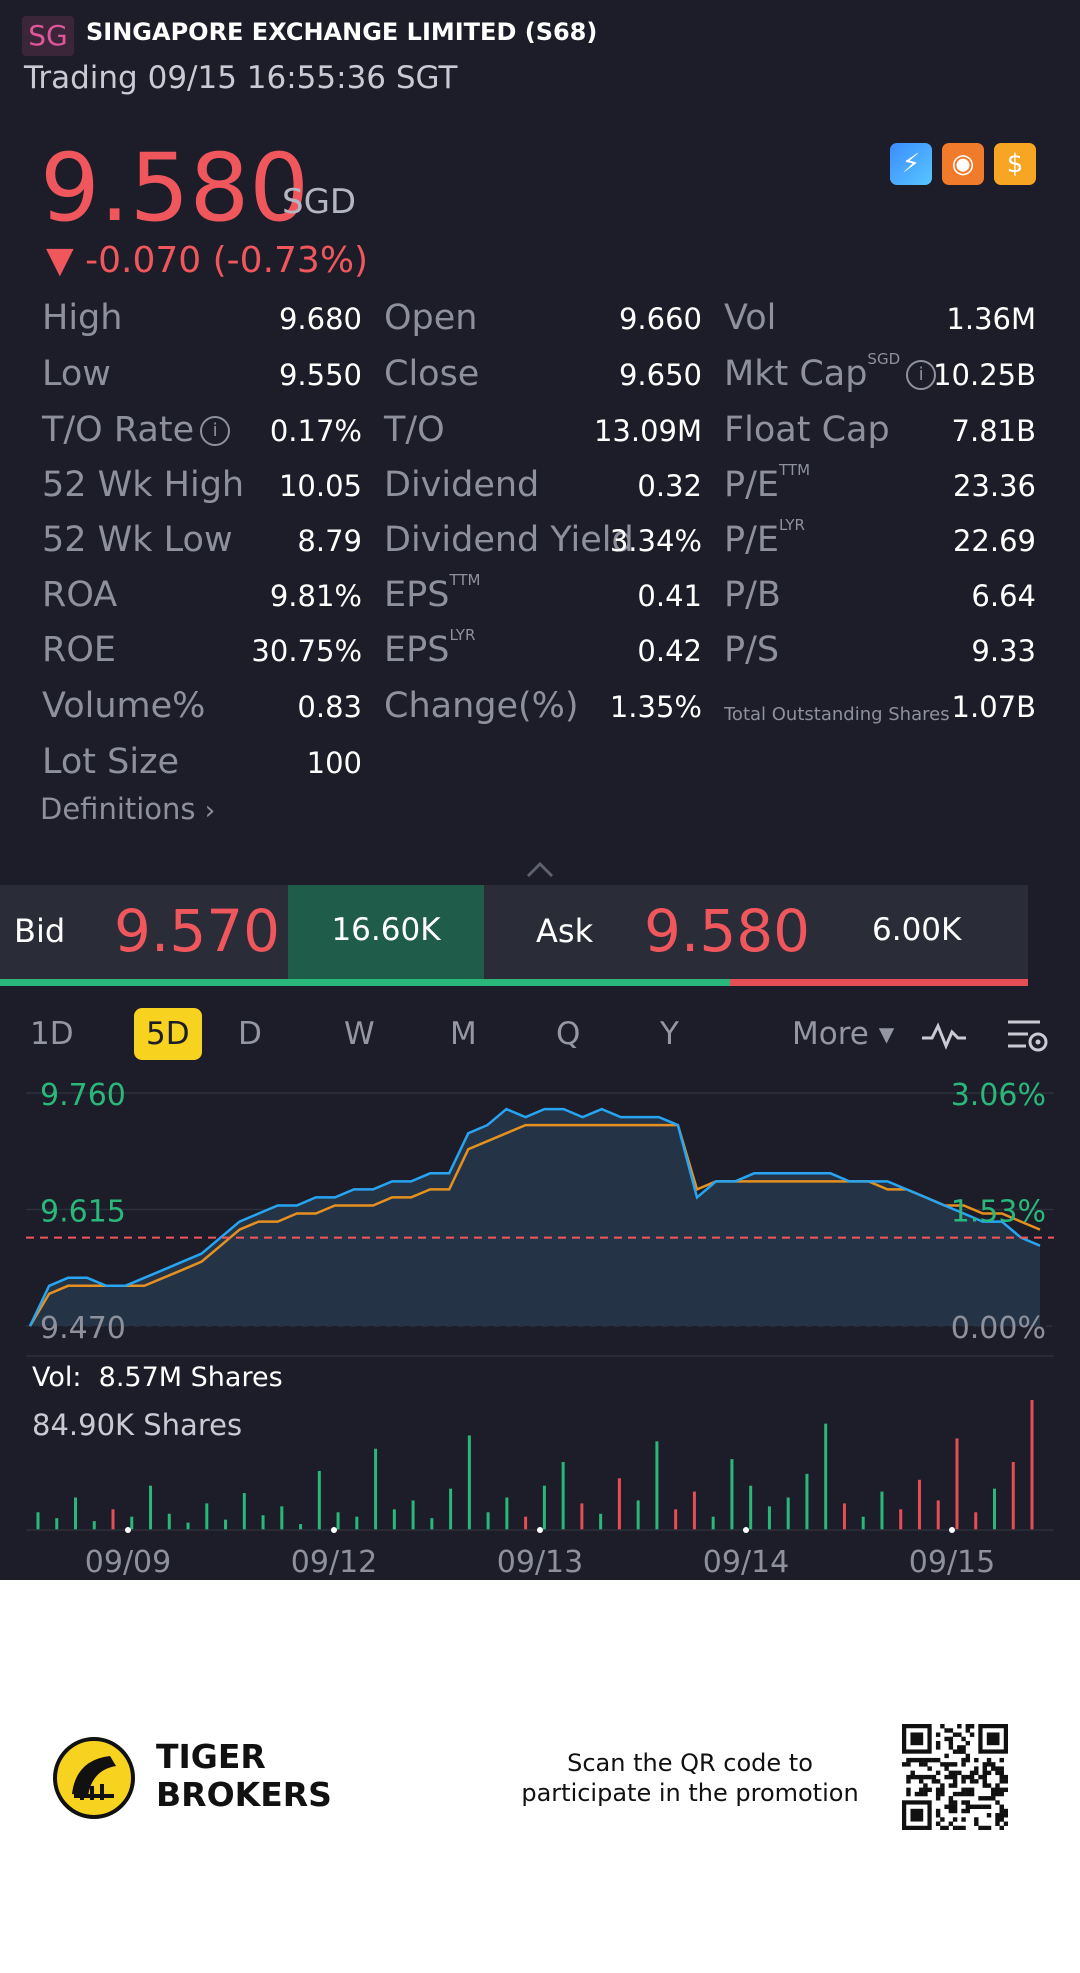  What do you see at coordinates (843, 1034) in the screenshot?
I see `tab-more: More ▾` at bounding box center [843, 1034].